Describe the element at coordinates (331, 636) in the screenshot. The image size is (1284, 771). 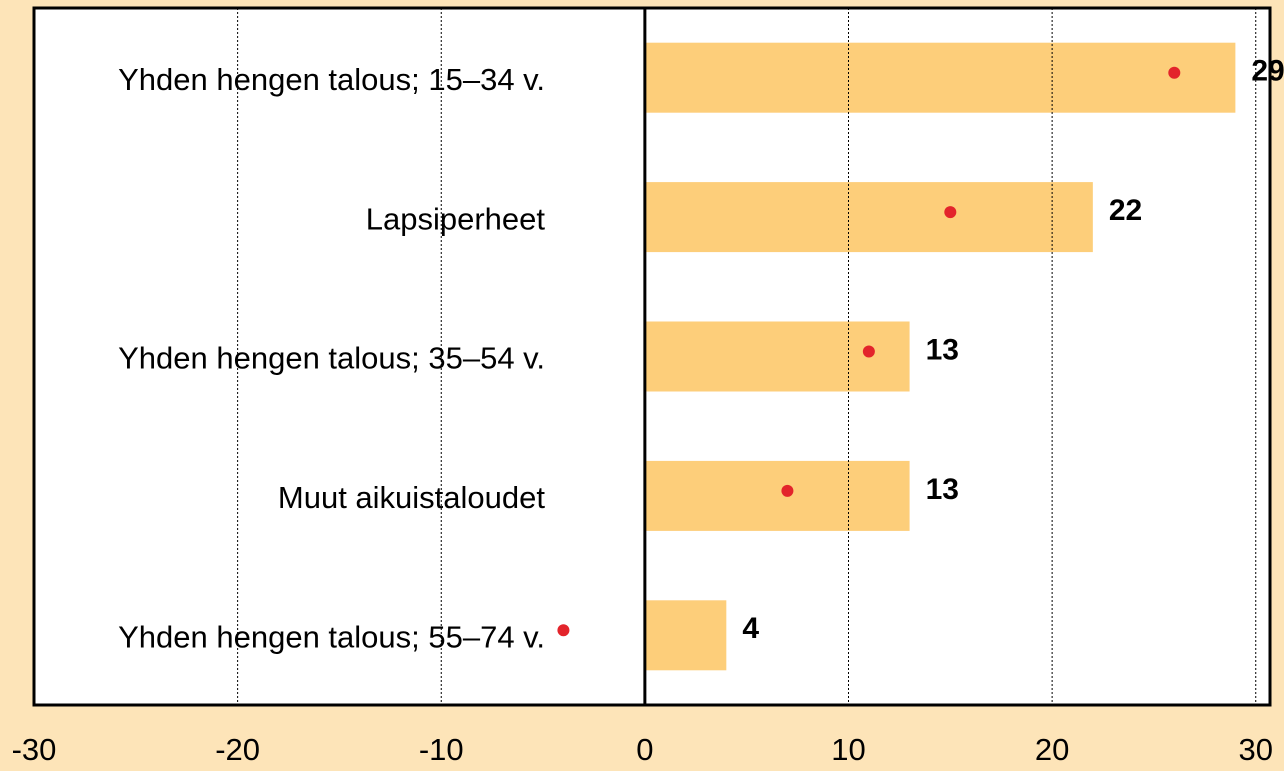
I see `category-label: Yhden hengen talous; 55–74 v.` at that location.